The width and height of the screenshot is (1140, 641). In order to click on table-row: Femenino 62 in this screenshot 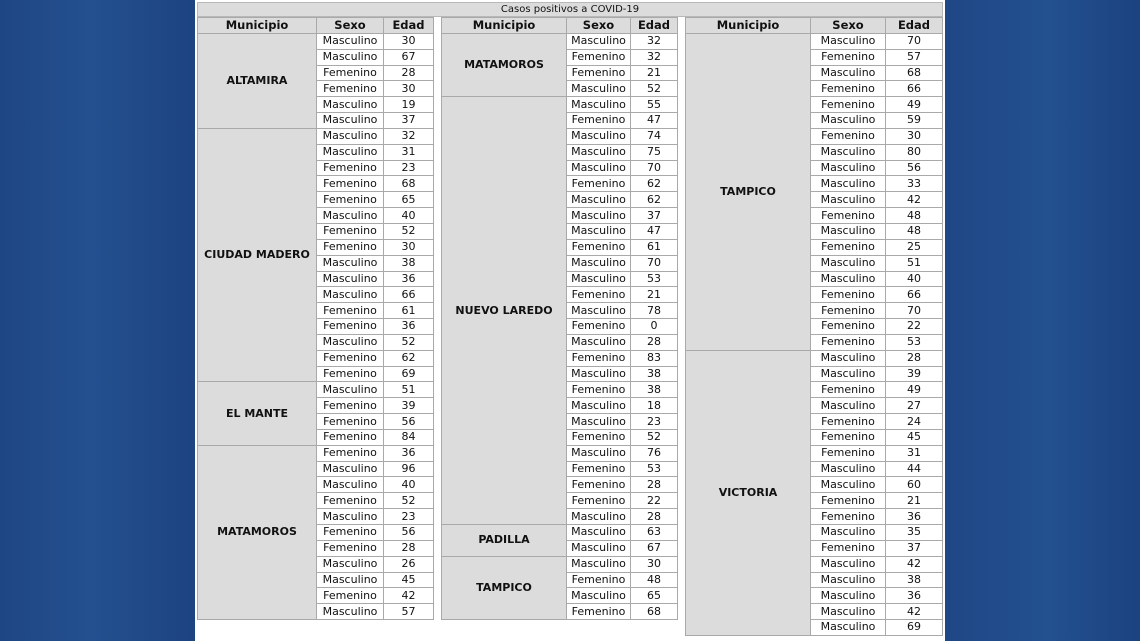, I will do `click(560, 184)`.